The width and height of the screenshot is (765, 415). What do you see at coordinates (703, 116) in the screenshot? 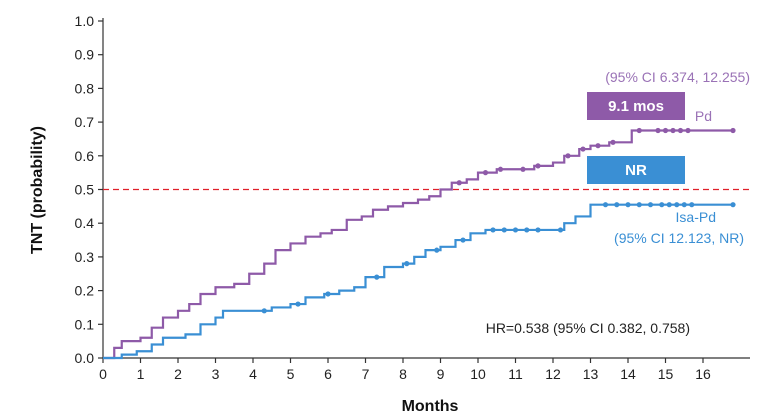
I see `pd-series-label: Pd` at bounding box center [703, 116].